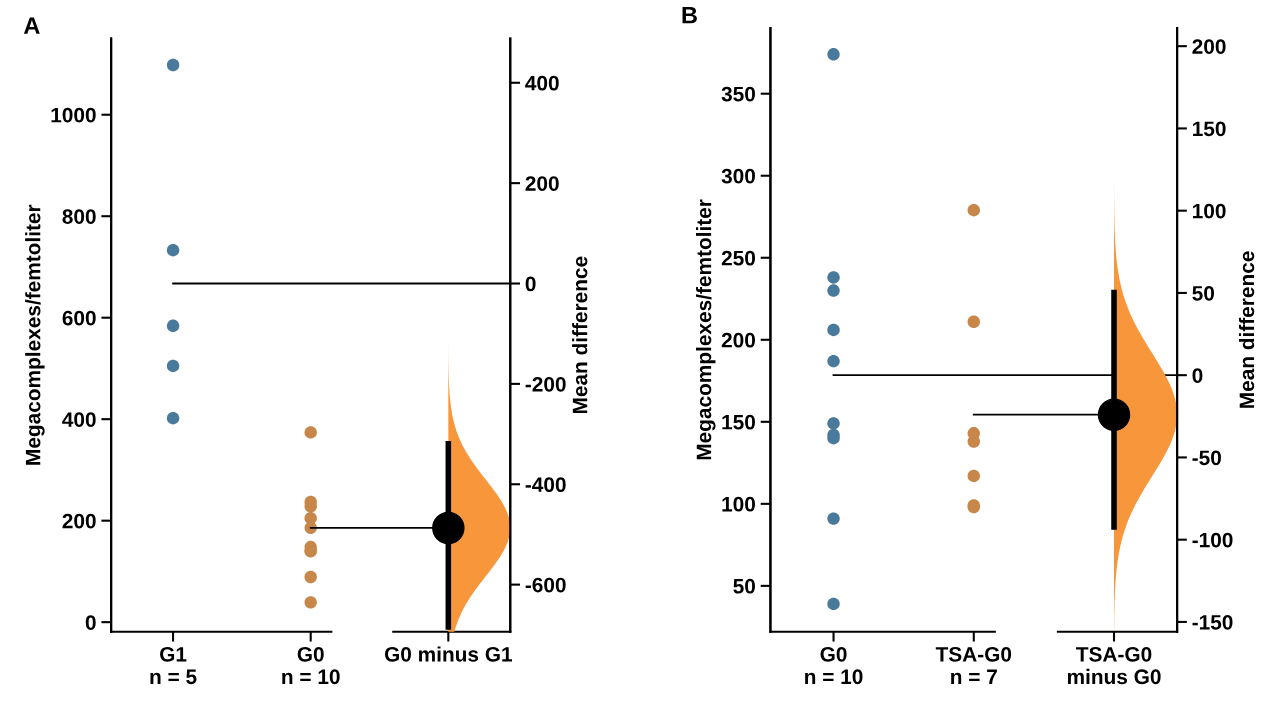  I want to click on y2-tick-label: -200, so click(545, 384).